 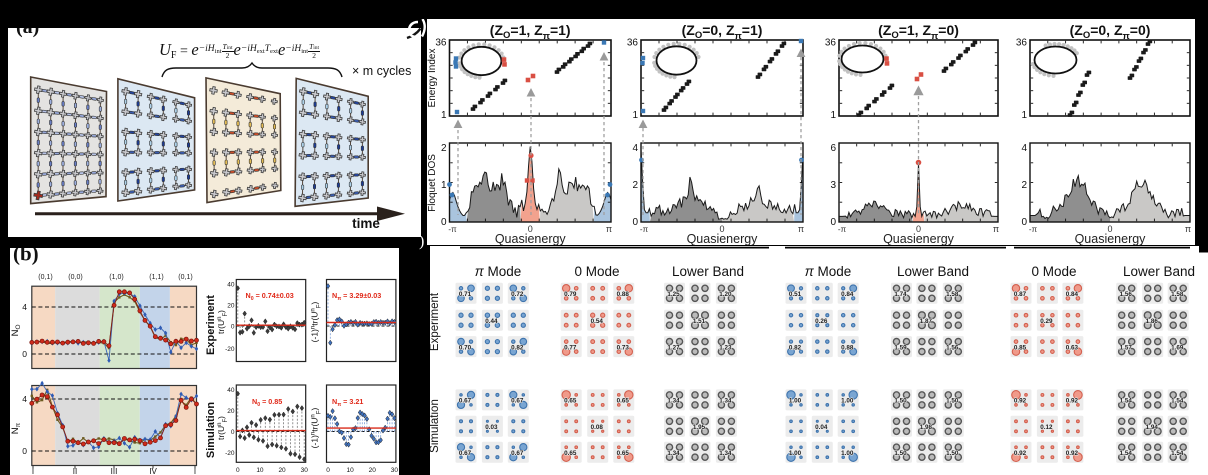 I want to click on svg-text: 1.57, so click(x=1126, y=347).